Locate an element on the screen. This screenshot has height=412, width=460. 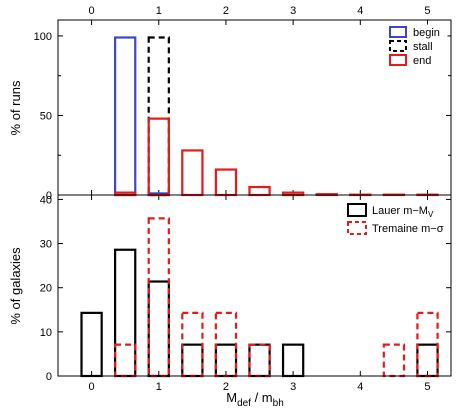
legend-label: end is located at coordinates (422, 61).